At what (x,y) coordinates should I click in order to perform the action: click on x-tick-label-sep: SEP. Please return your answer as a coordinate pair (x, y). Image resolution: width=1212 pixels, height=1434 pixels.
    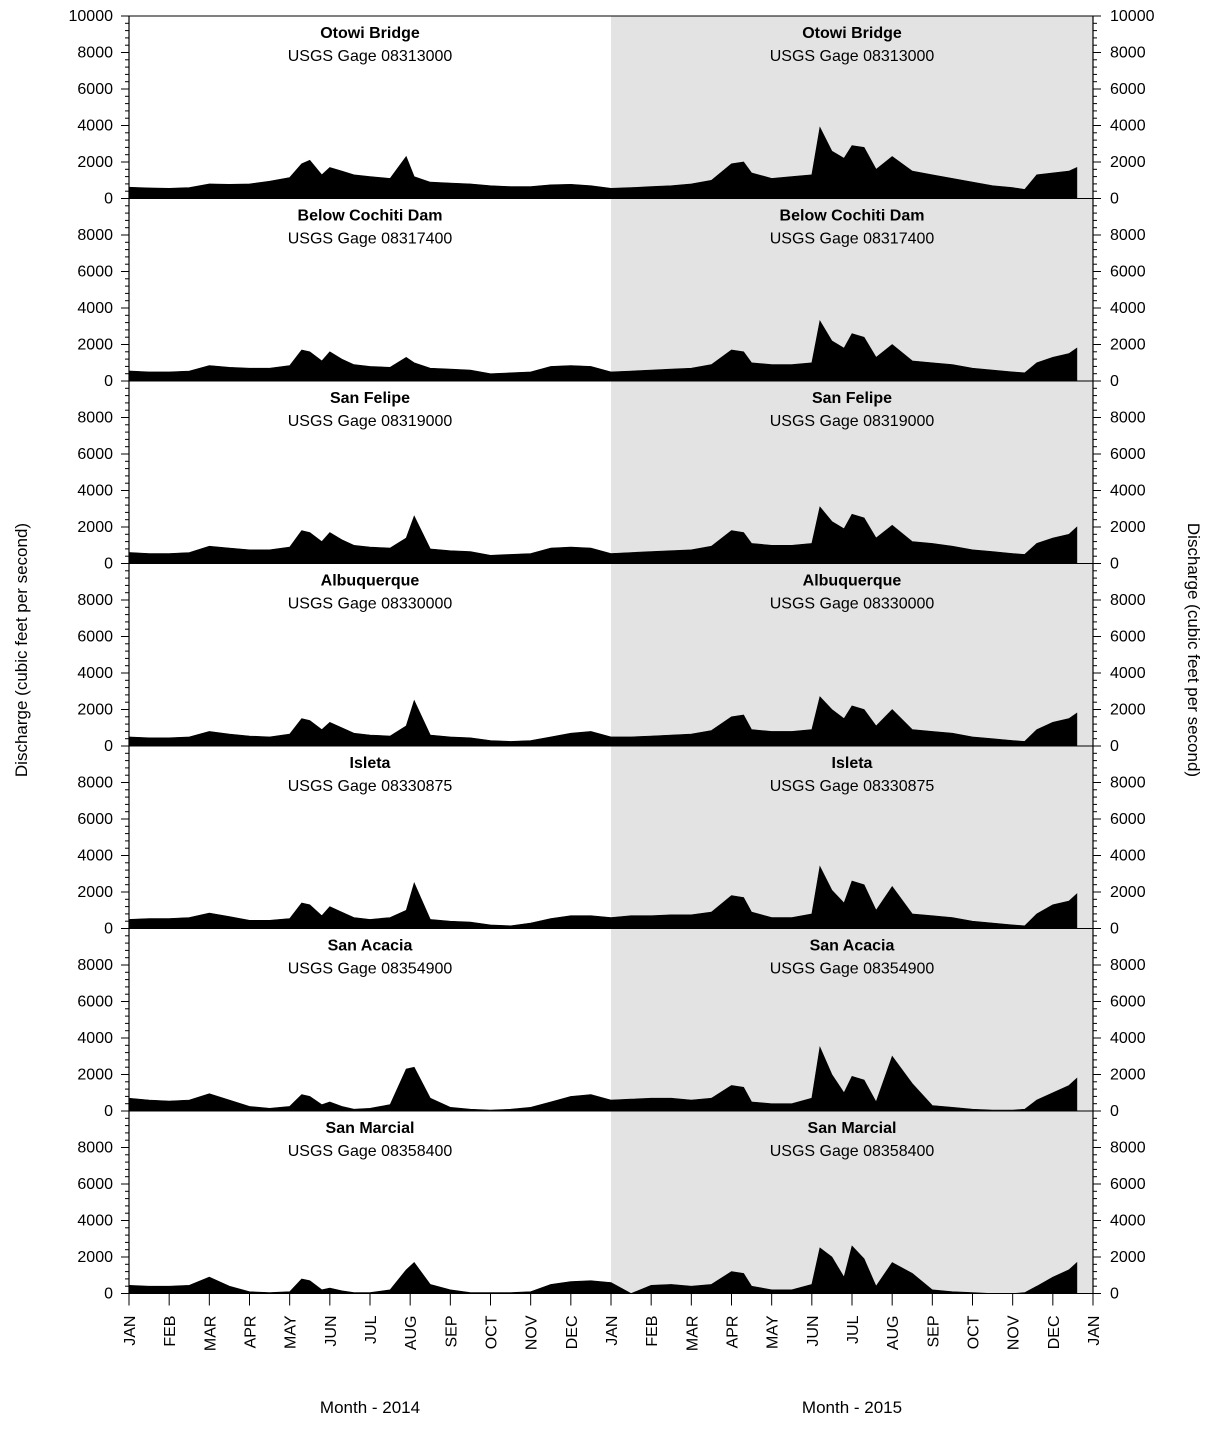
    Looking at the image, I should click on (933, 1332).